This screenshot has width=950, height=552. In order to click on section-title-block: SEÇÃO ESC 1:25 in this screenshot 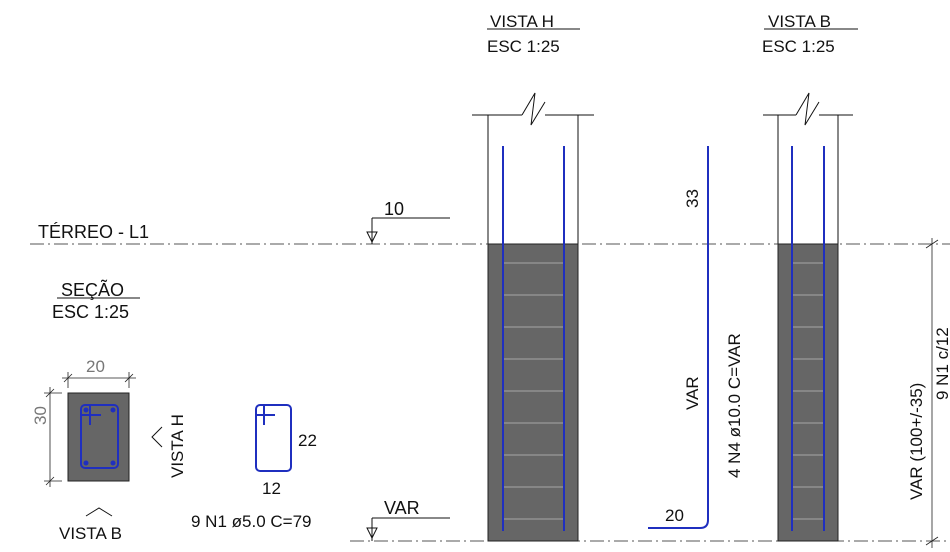, I will do `click(96, 300)`.